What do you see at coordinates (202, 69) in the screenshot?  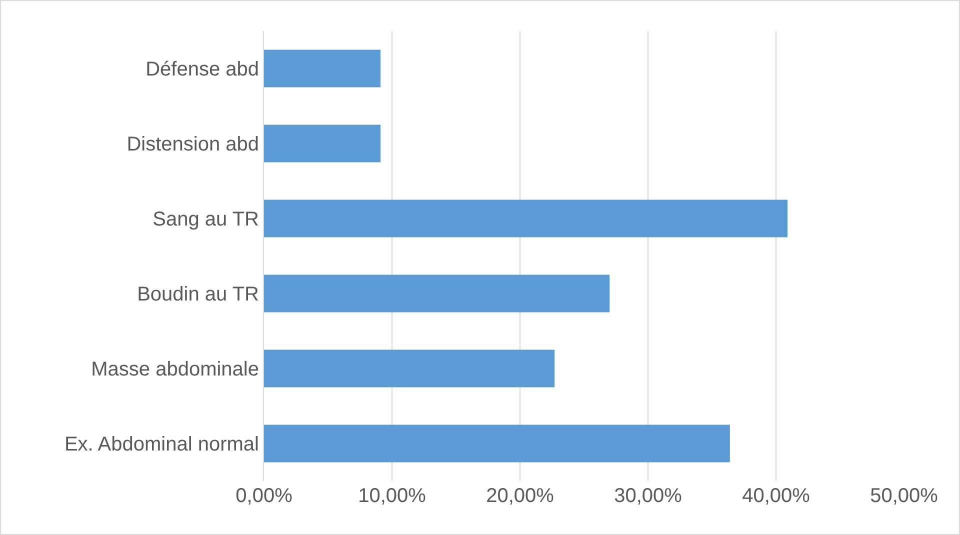 I see `y-tick-label: Défense abd` at bounding box center [202, 69].